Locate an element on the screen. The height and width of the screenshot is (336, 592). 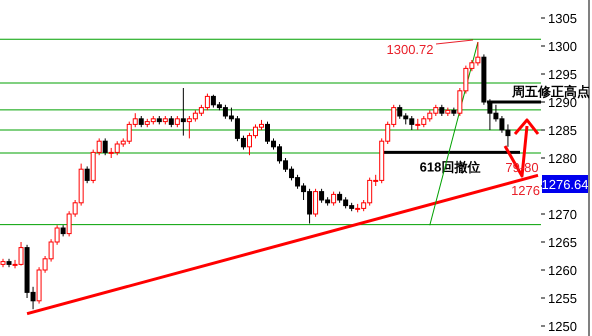
y-tick-label: 1250 is located at coordinates (562, 326).